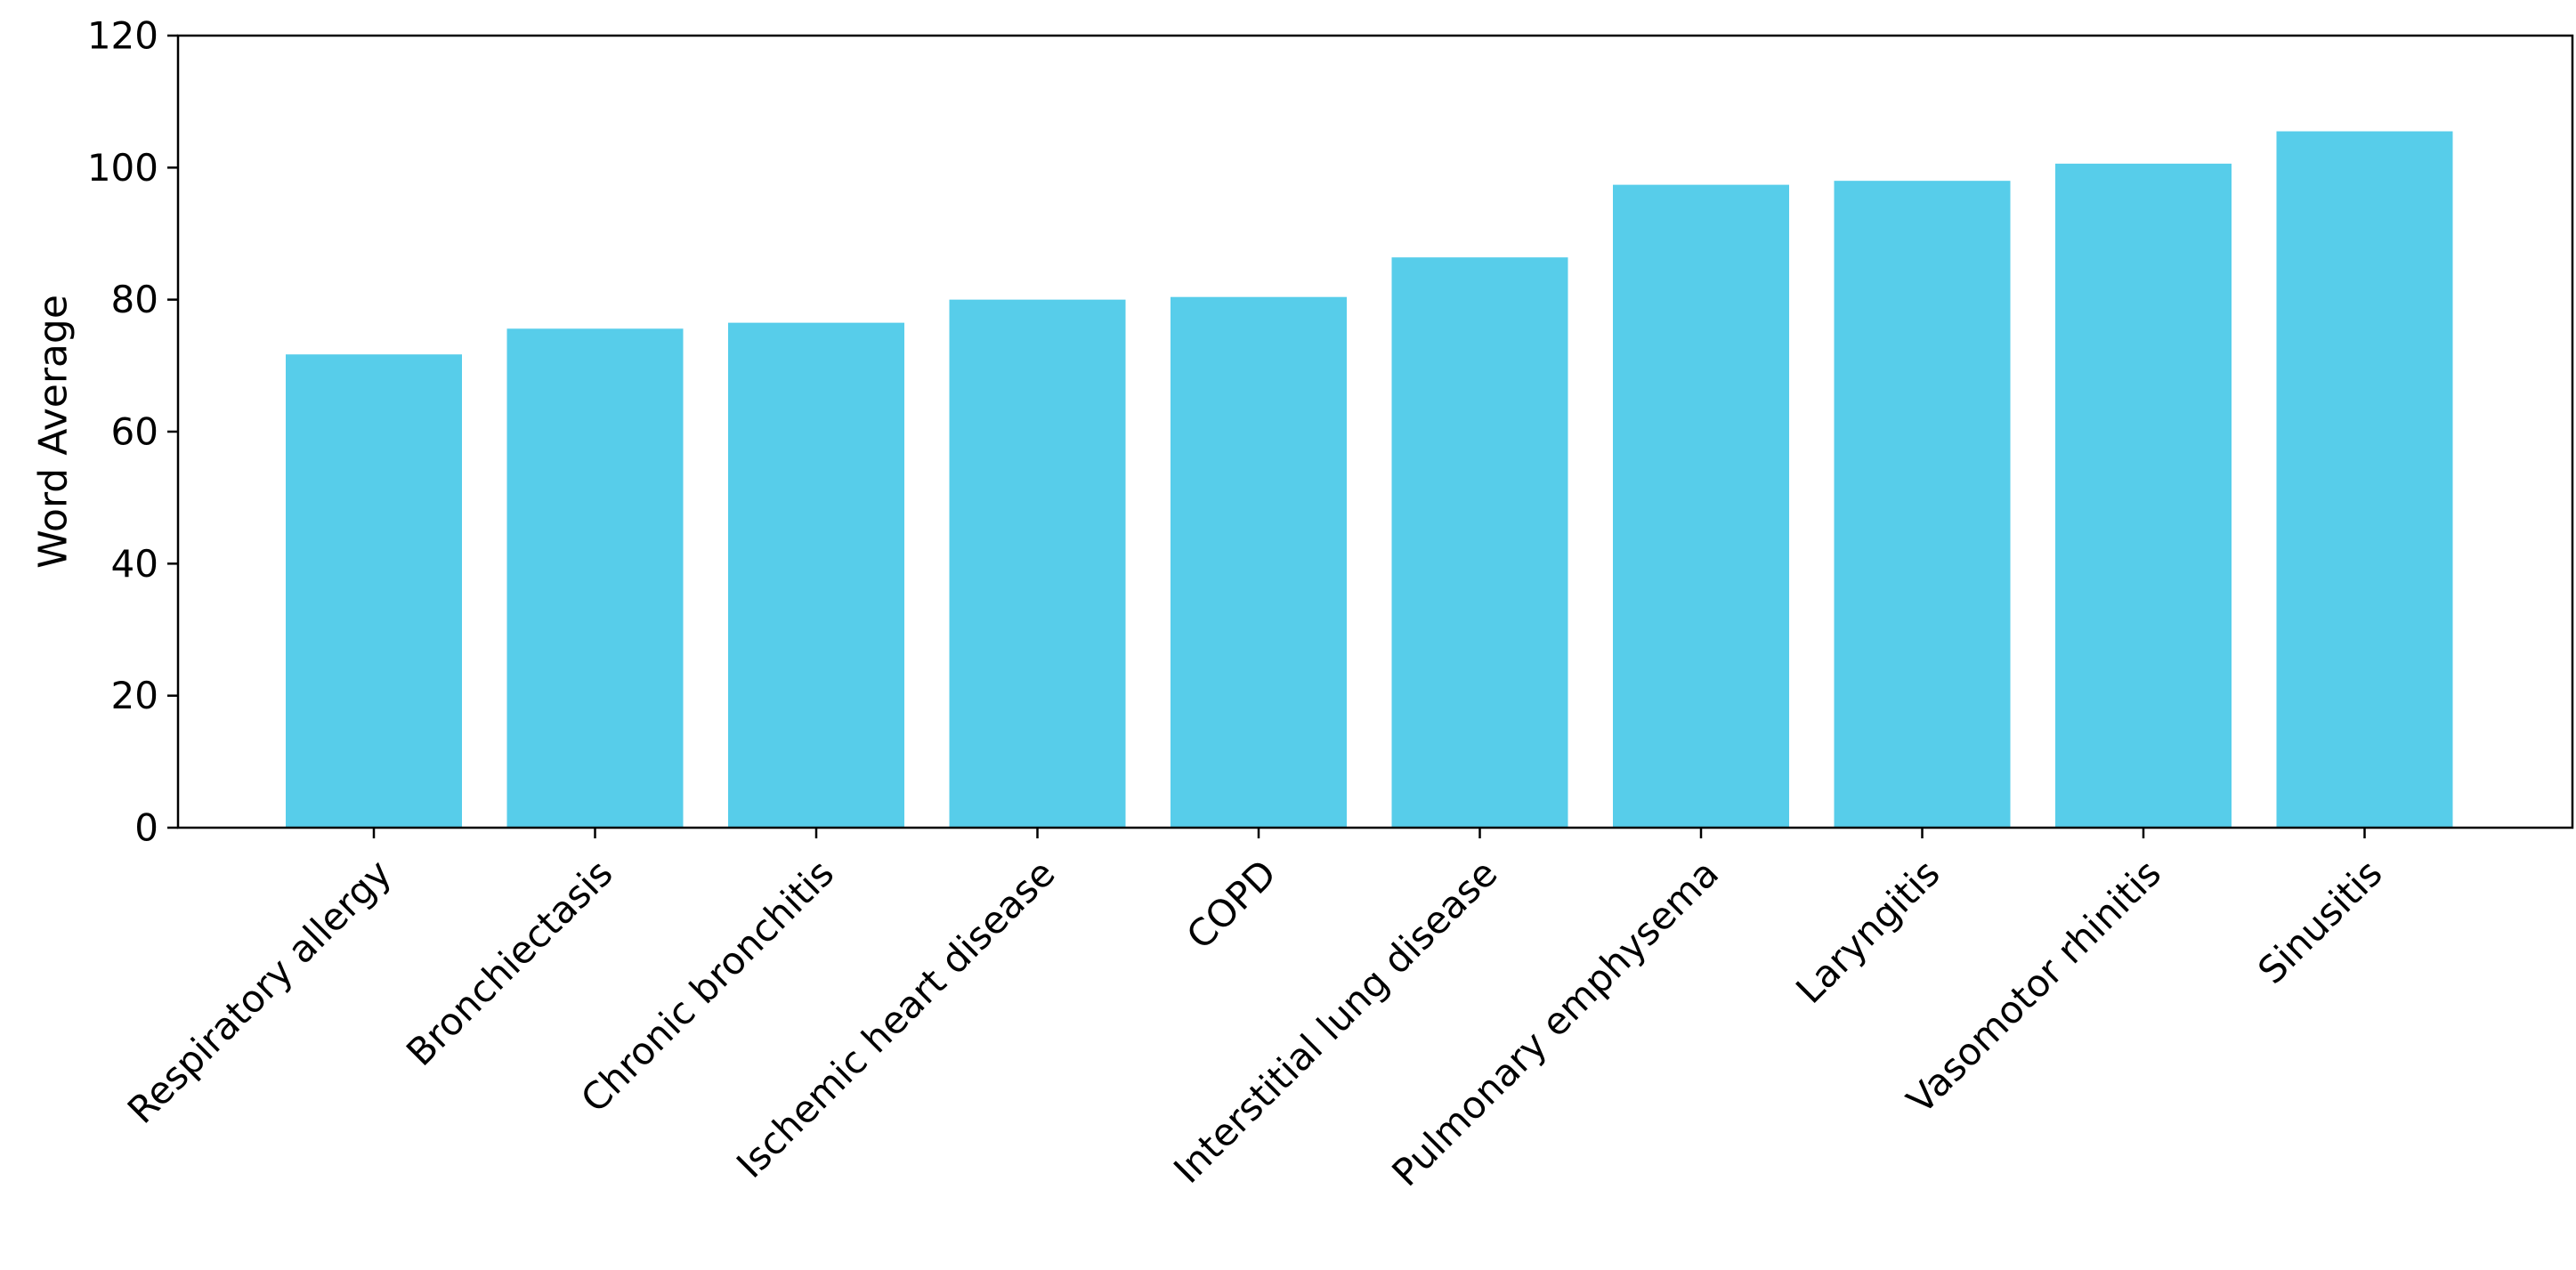  Describe the element at coordinates (135, 696) in the screenshot. I see `y-tick-label: 20` at that location.